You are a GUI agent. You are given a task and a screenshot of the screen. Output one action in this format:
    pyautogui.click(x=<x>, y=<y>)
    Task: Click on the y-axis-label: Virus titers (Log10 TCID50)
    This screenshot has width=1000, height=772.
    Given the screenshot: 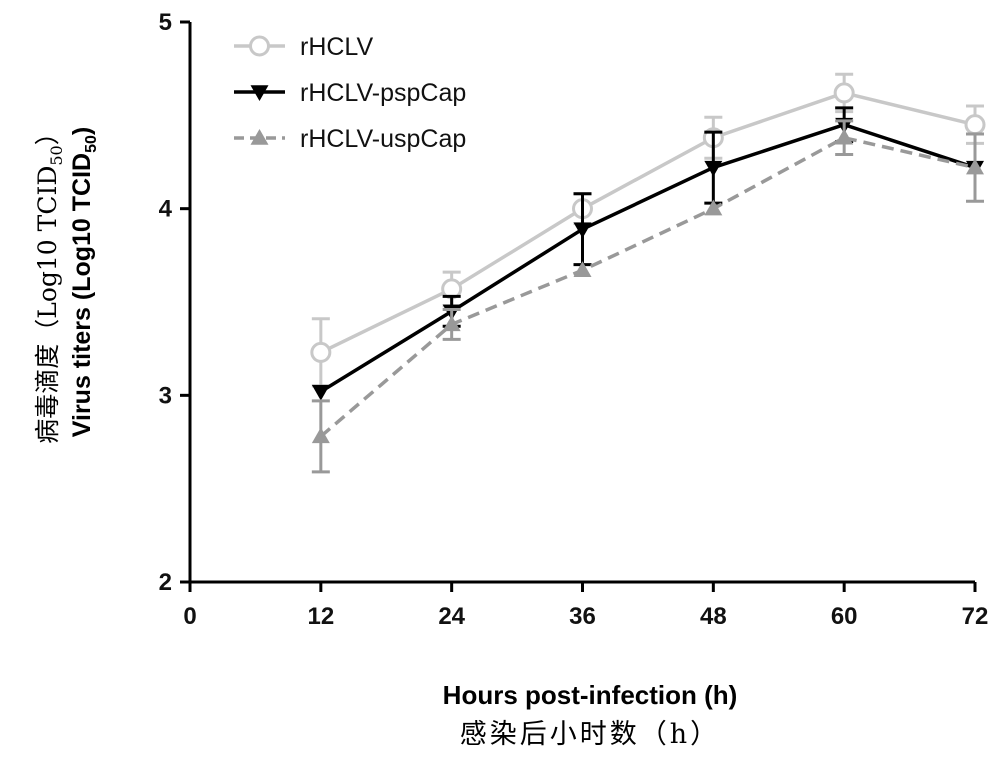 What is the action you would take?
    pyautogui.click(x=84, y=282)
    